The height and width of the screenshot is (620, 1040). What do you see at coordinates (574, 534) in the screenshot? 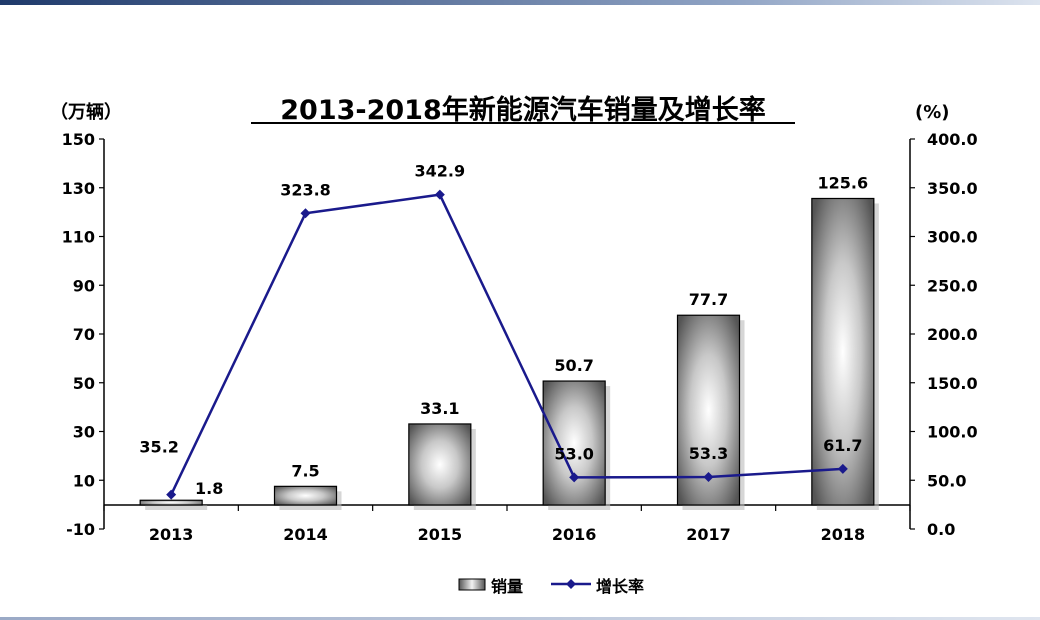
I see `category-label: 2016` at bounding box center [574, 534].